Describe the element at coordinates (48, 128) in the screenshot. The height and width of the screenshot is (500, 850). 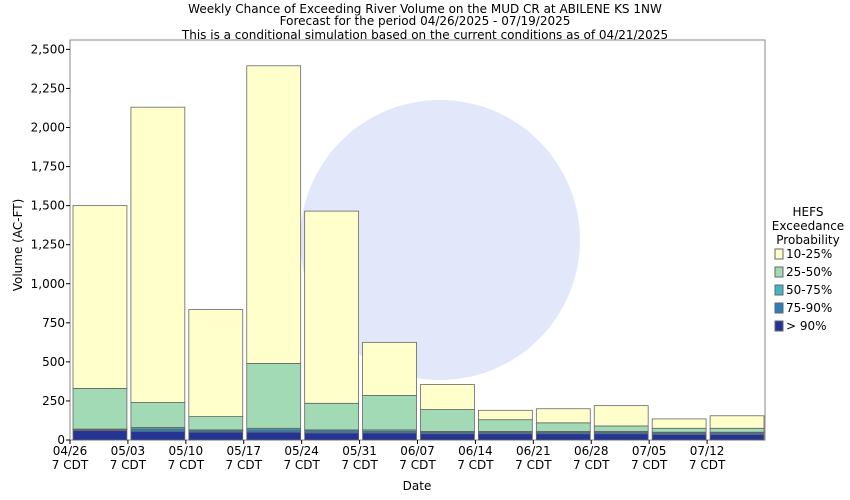
I see `y-tick-label: 2,000` at that location.